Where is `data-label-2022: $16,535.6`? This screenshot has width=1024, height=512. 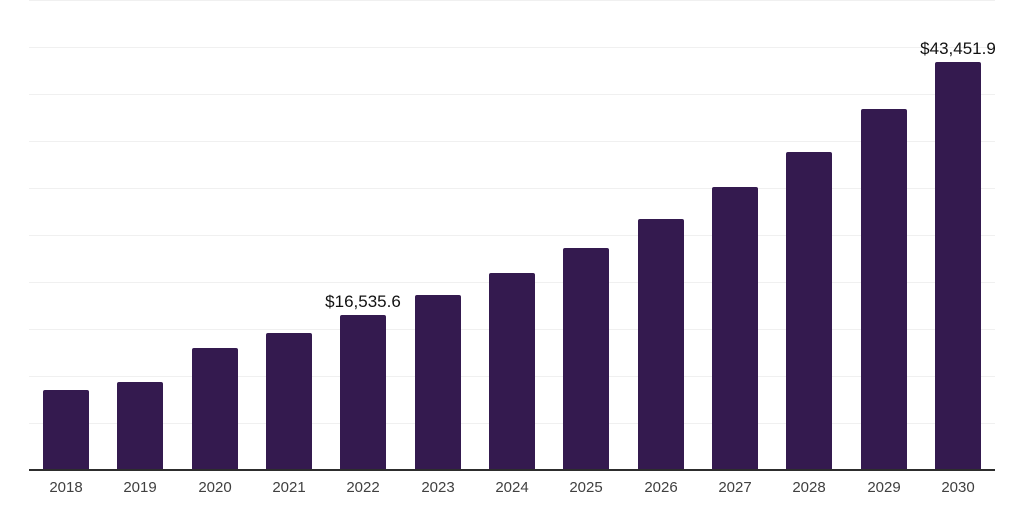 data-label-2022: $16,535.6 is located at coordinates (363, 301).